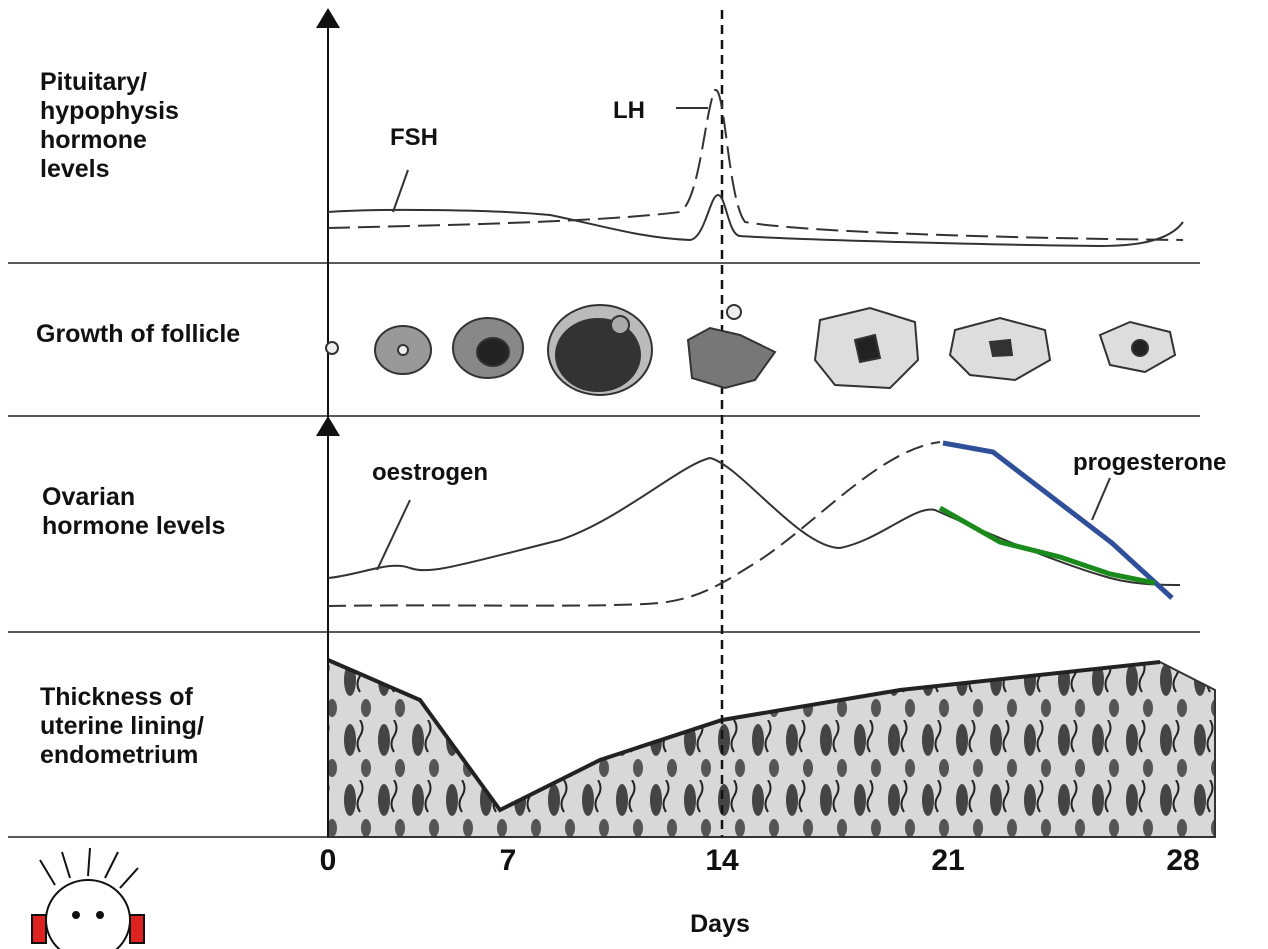 This screenshot has height=949, width=1268. What do you see at coordinates (430, 472) in the screenshot?
I see `curve-label: oestrogen` at bounding box center [430, 472].